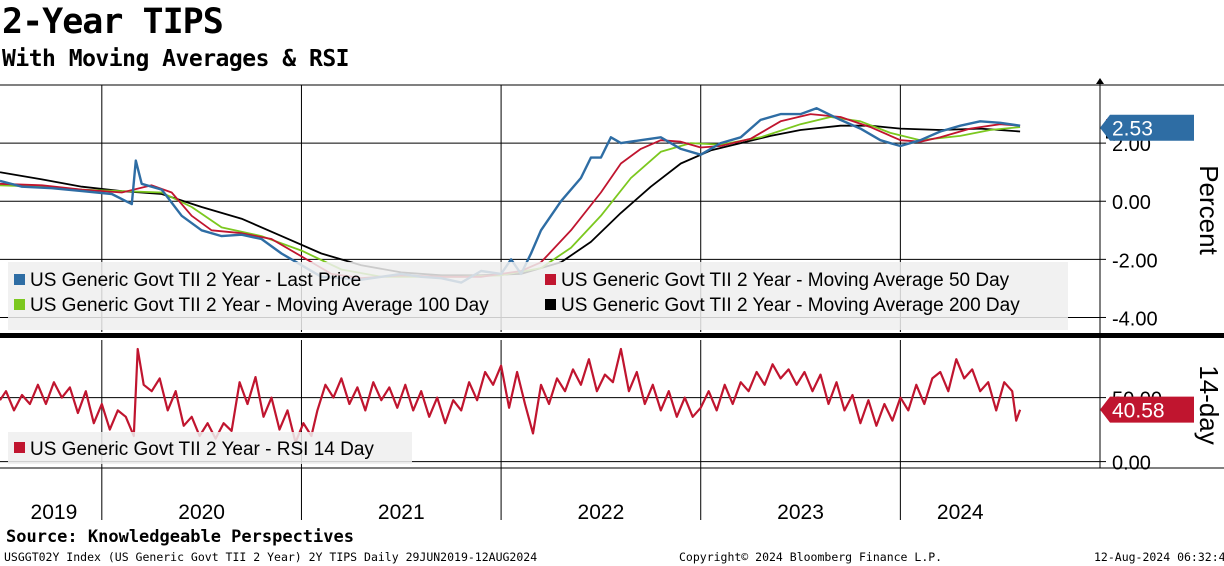 Image resolution: width=1224 pixels, height=566 pixels. I want to click on x-tick-label: 2023, so click(800, 512).